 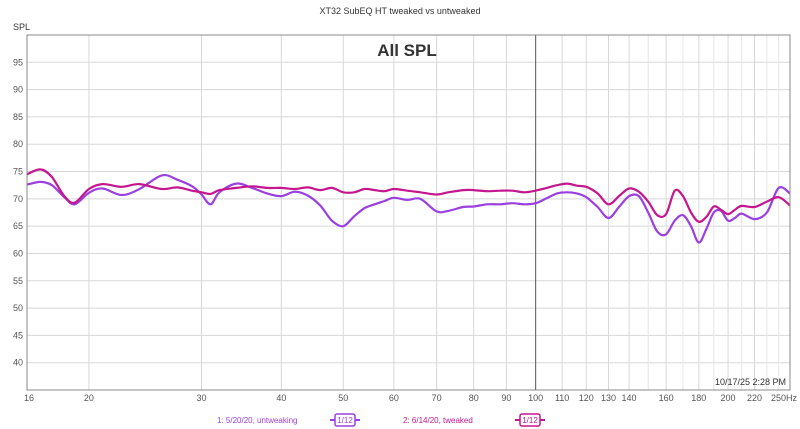 I want to click on y-tick-label: 50, so click(x=18, y=308).